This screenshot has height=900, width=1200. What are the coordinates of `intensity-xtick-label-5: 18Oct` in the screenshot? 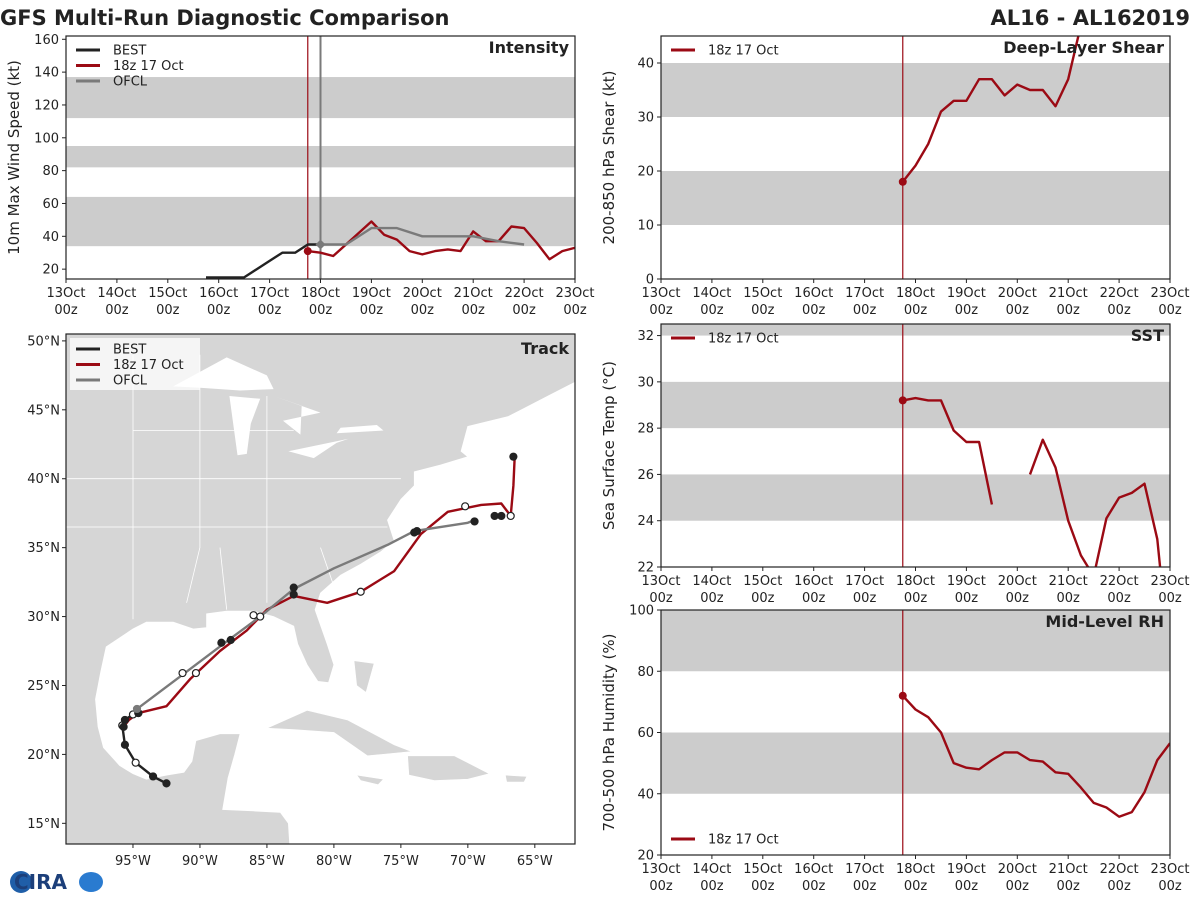 It's located at (320, 293).